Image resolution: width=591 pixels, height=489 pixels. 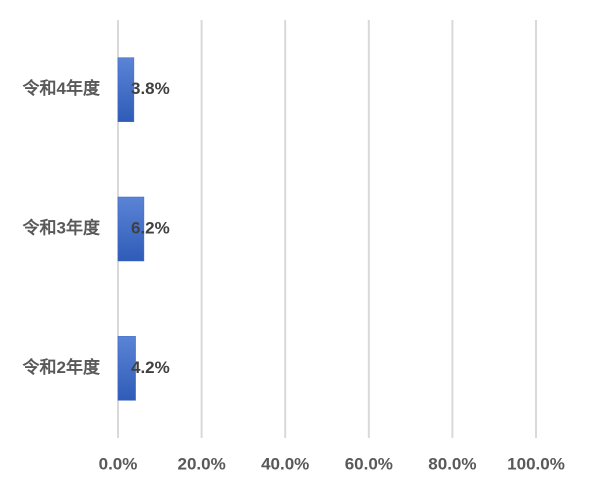 What do you see at coordinates (118, 463) in the screenshot?
I see `x-tick-label: 0.0%` at bounding box center [118, 463].